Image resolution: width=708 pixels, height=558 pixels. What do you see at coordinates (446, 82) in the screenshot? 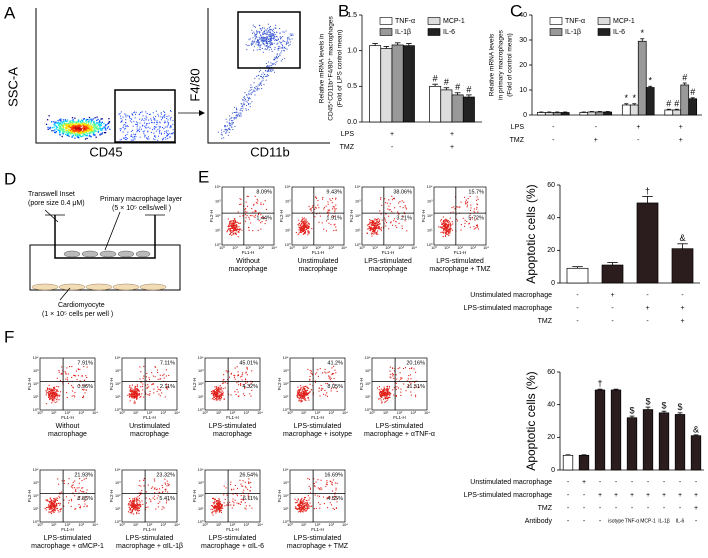
I see `significance: #` at bounding box center [446, 82].